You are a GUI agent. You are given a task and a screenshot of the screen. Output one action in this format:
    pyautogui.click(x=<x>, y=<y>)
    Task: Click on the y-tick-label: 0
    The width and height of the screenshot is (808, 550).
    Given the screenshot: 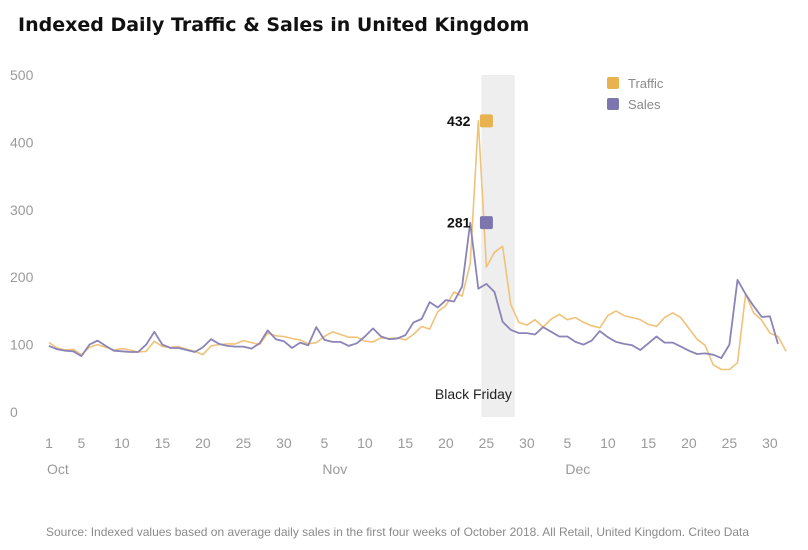 What is the action you would take?
    pyautogui.click(x=14, y=412)
    